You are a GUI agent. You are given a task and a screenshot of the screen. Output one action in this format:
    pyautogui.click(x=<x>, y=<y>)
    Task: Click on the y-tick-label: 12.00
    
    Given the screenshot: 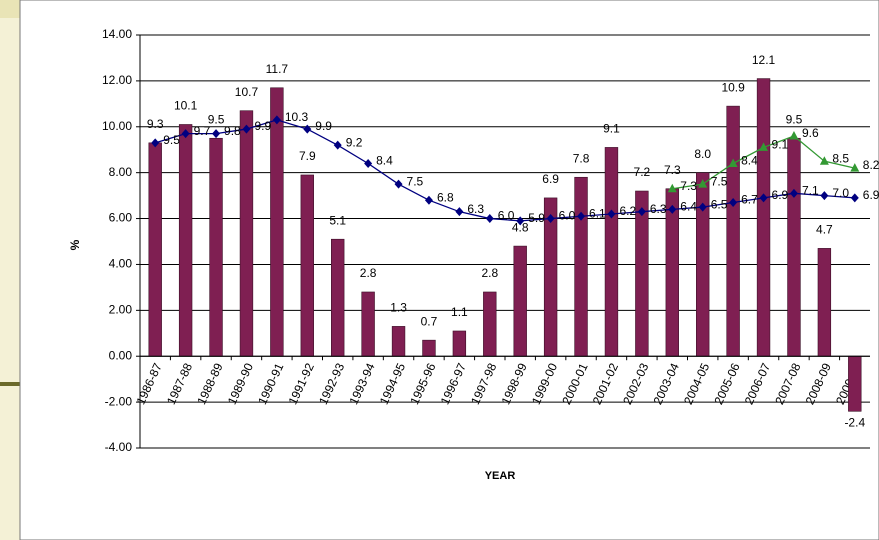 What is the action you would take?
    pyautogui.click(x=117, y=80)
    